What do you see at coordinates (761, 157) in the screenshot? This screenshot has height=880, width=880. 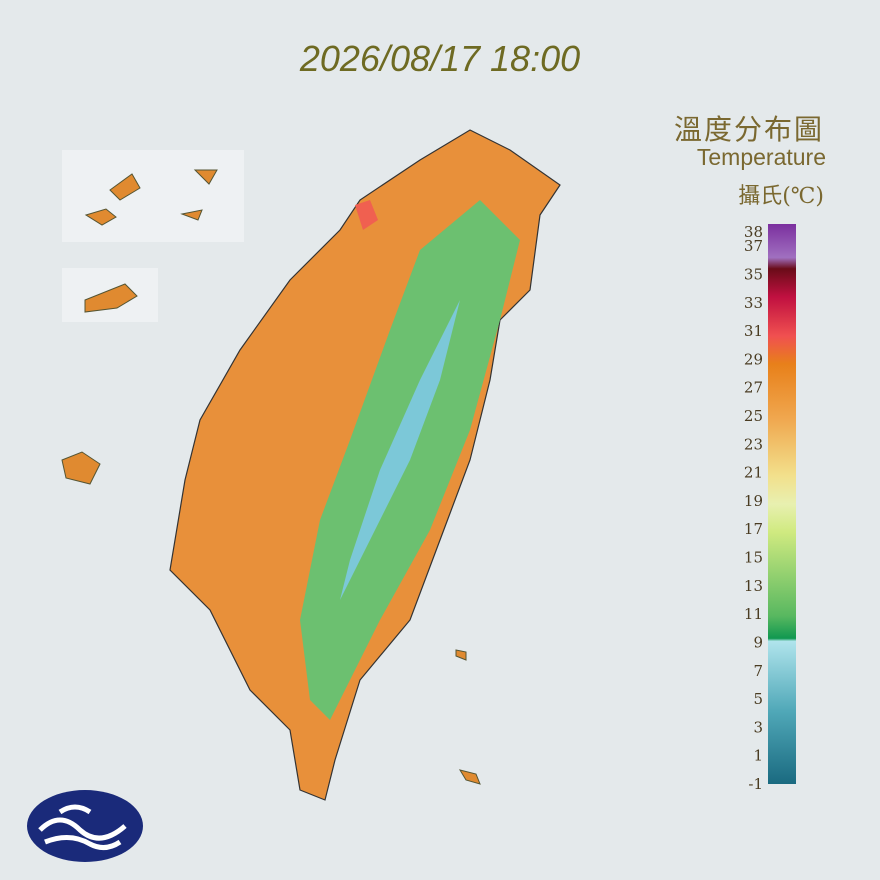 I see `subtitle: Temperature` at bounding box center [761, 157].